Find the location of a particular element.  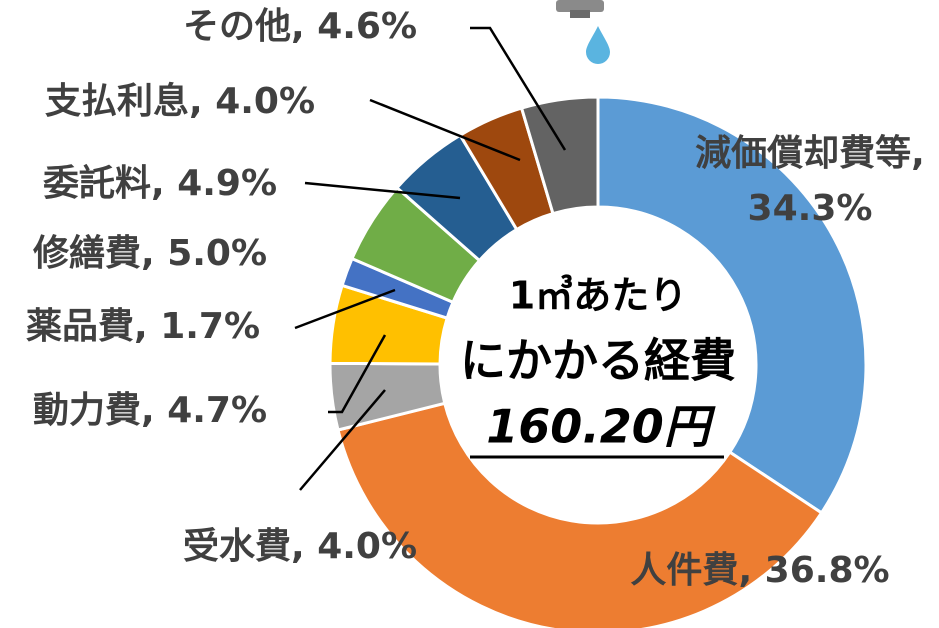

category-name: 修繕費 is located at coordinates (87, 253).